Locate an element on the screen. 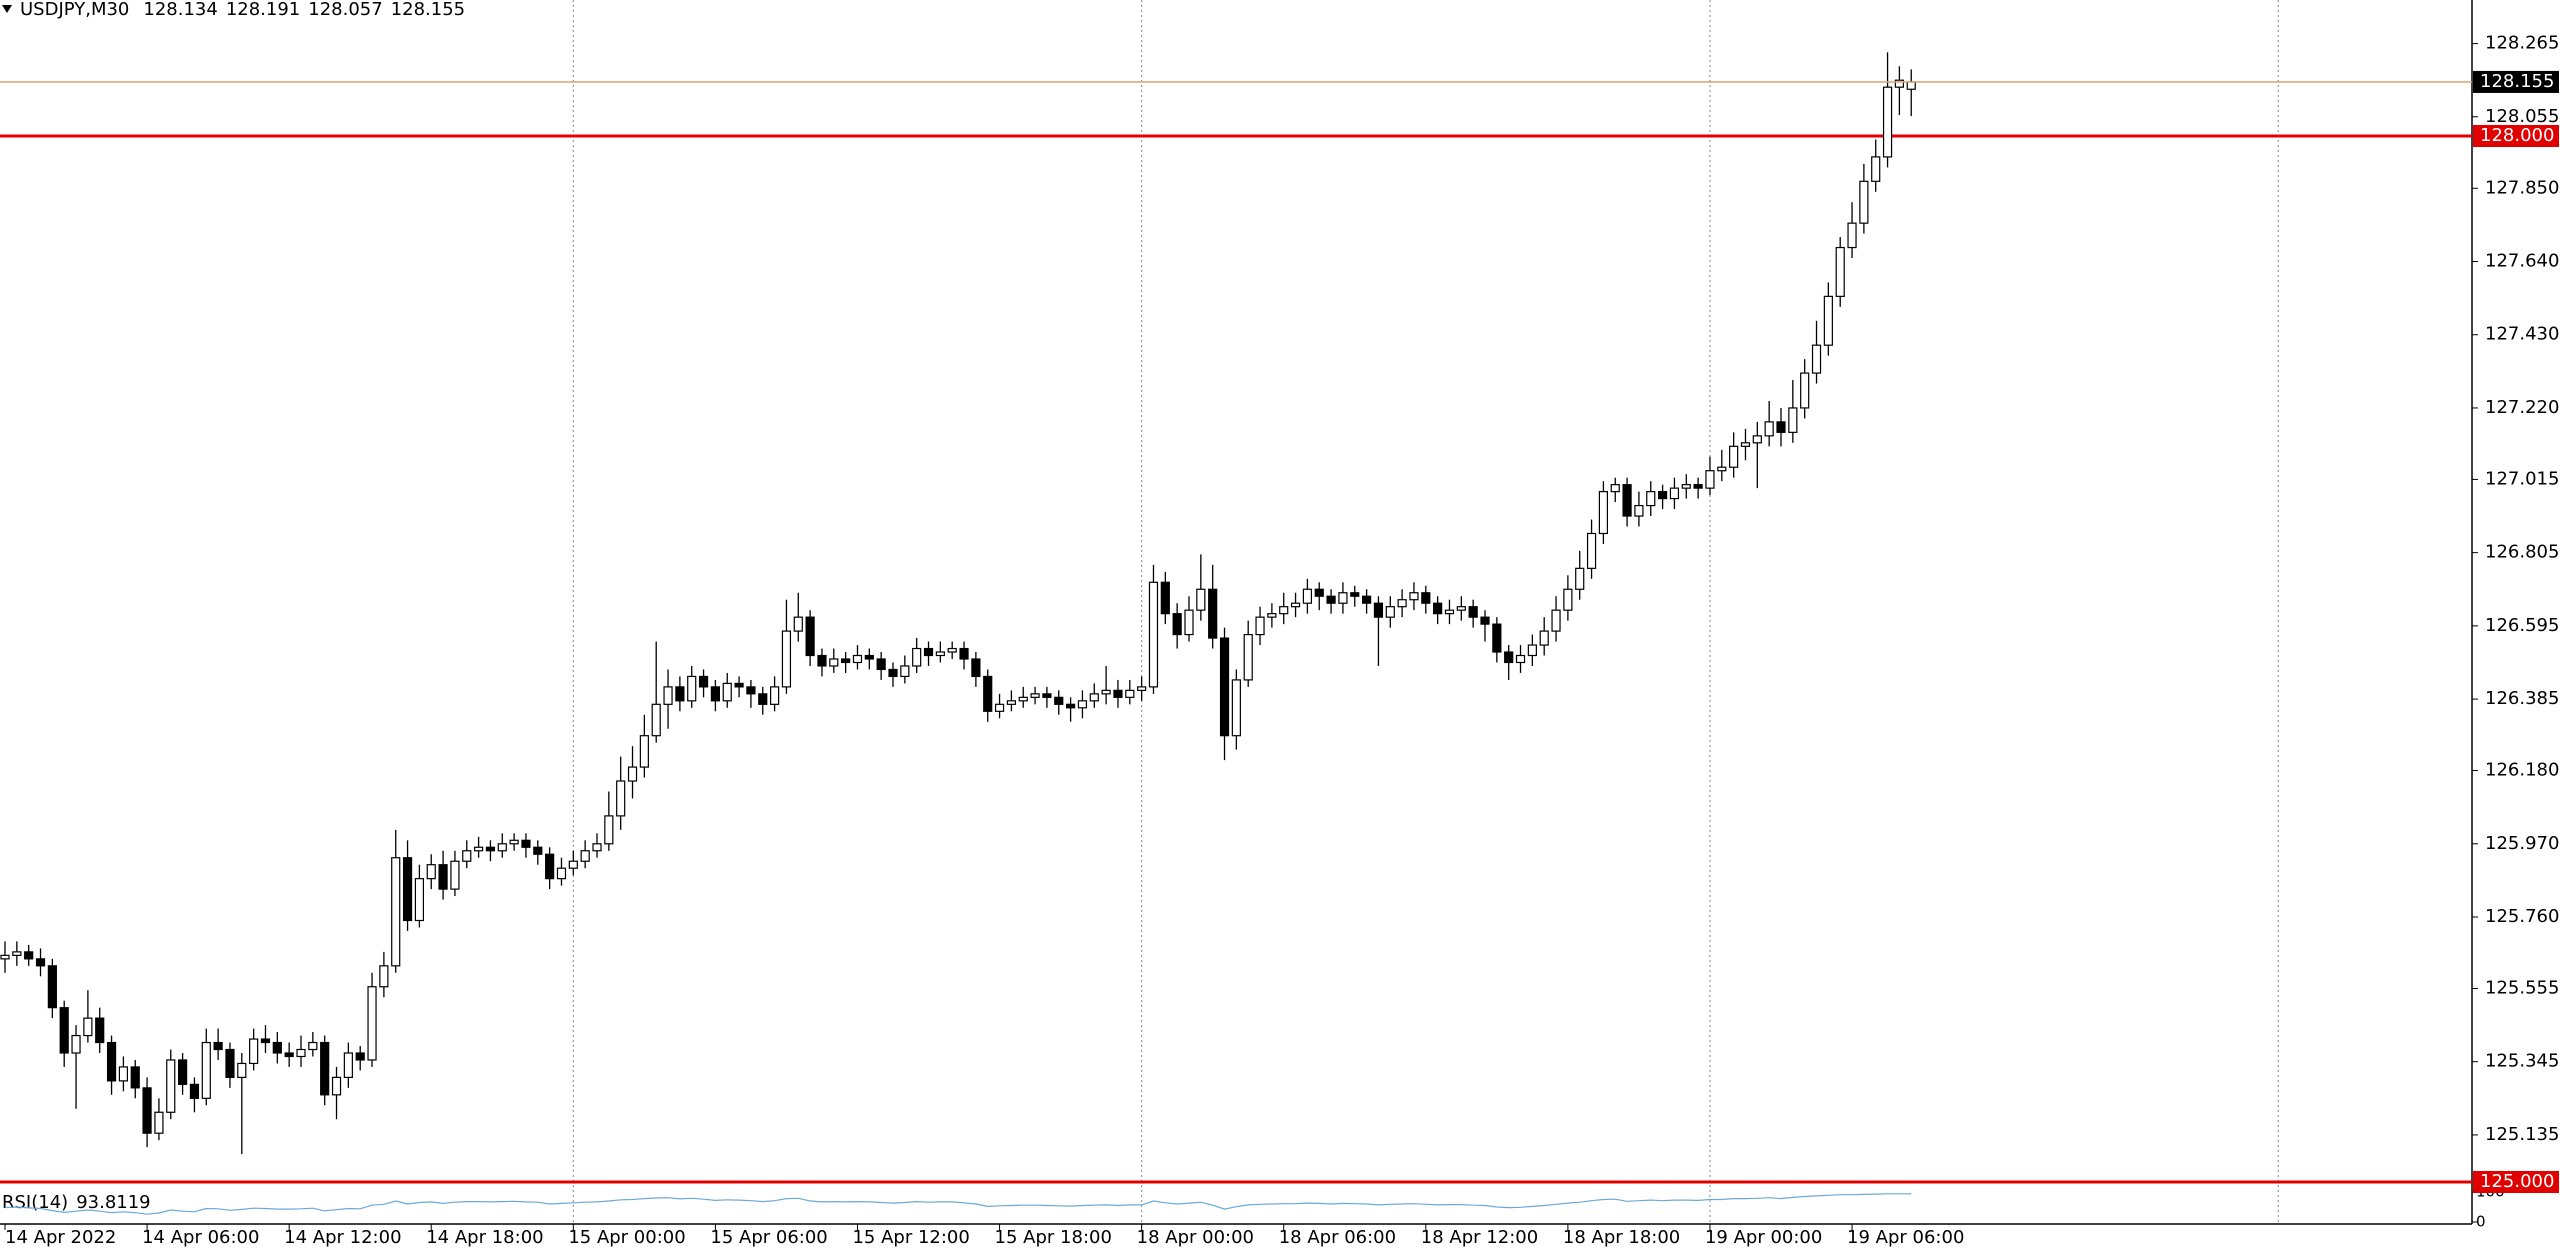 This screenshot has width=2560, height=1251. level-label-box is located at coordinates (2516, 135).